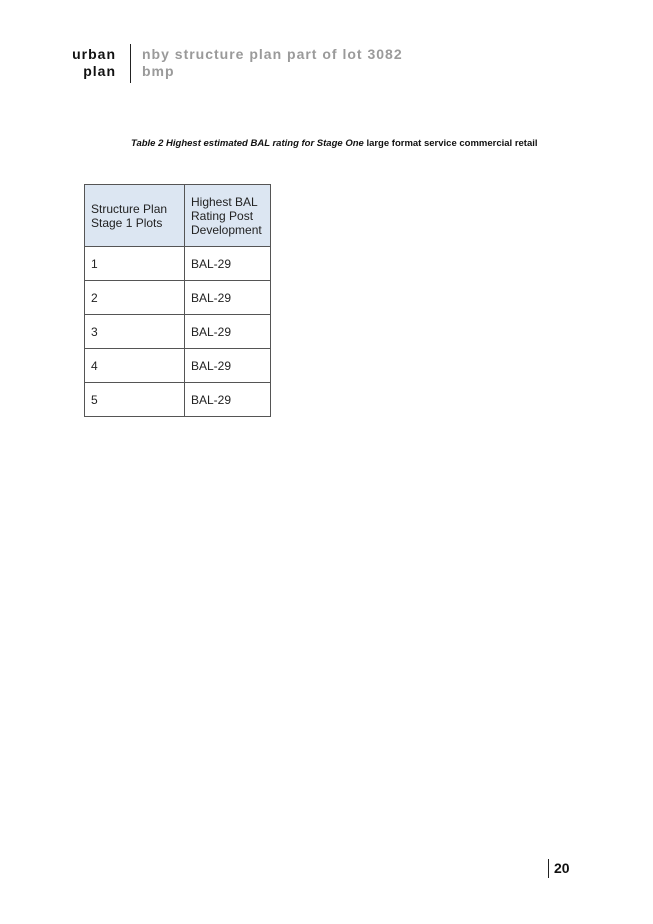  I want to click on header-divider, so click(130, 63).